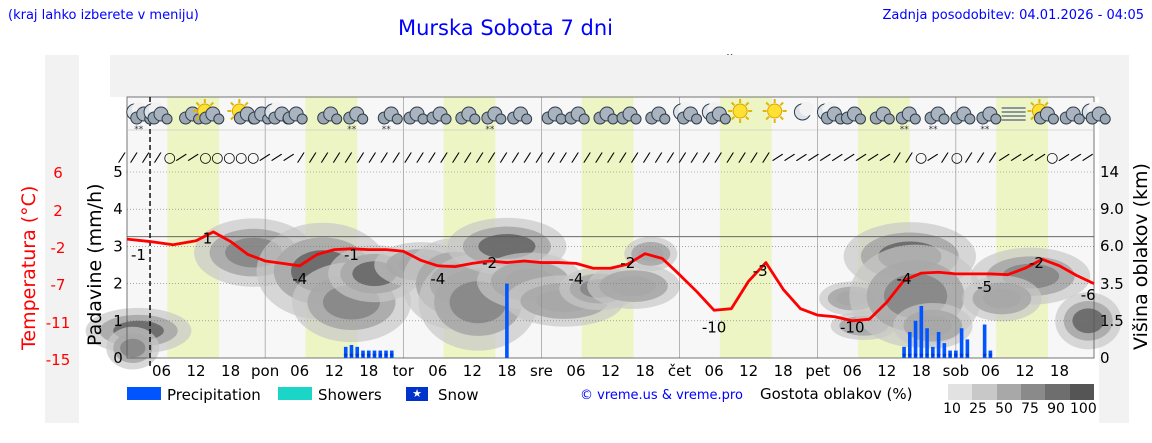 The height and width of the screenshot is (443, 1152). I want to click on temperature-tick-label: -2, so click(58, 248).